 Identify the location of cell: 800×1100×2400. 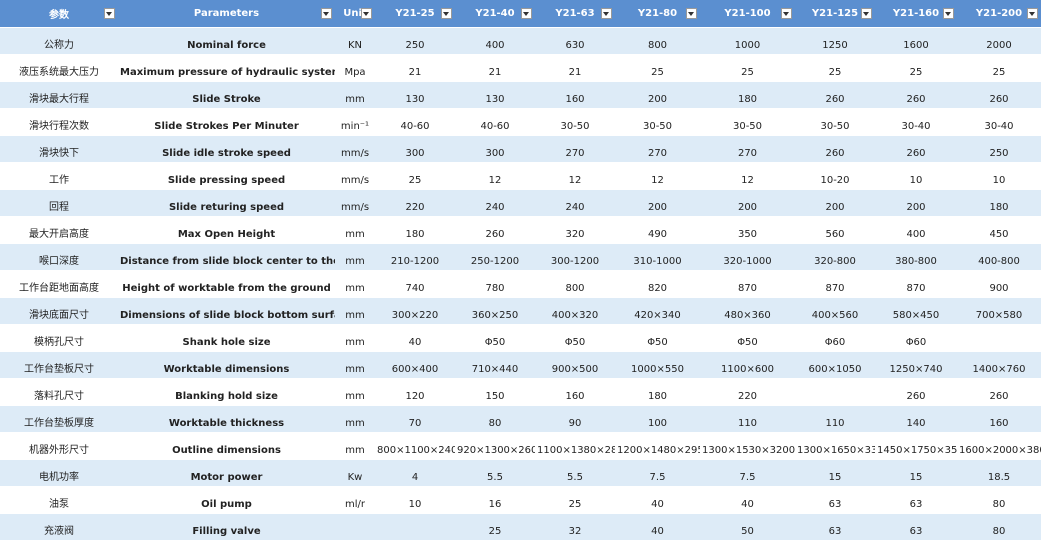
(415, 446).